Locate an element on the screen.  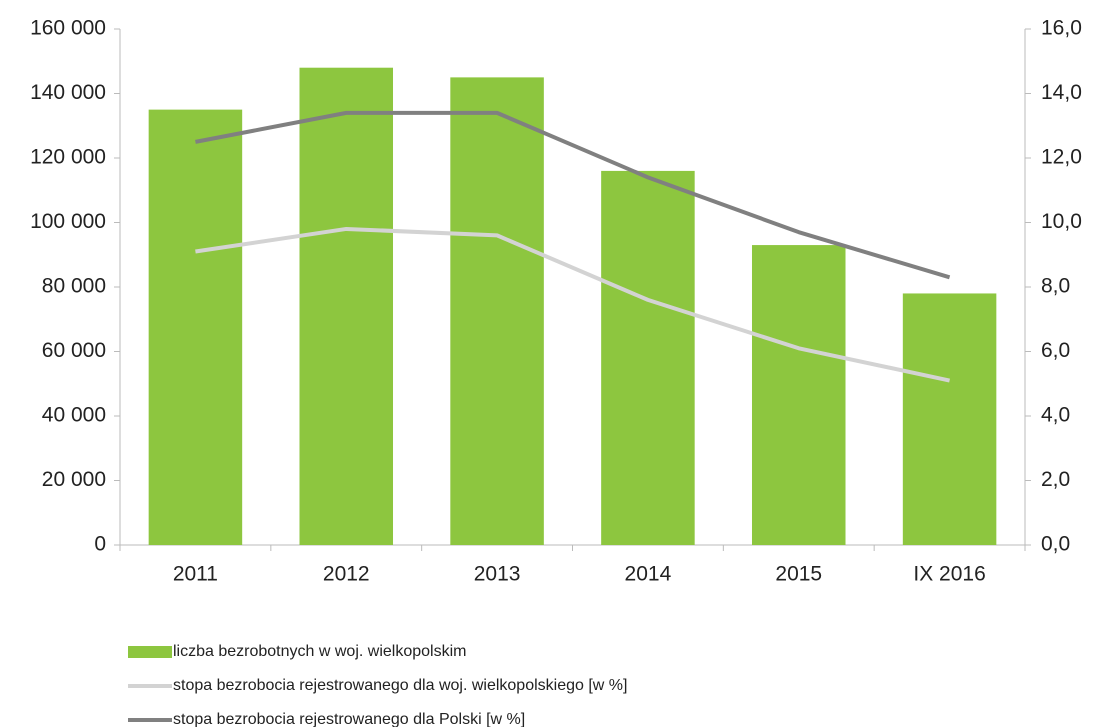
x-tick-label: 2011 is located at coordinates (195, 574).